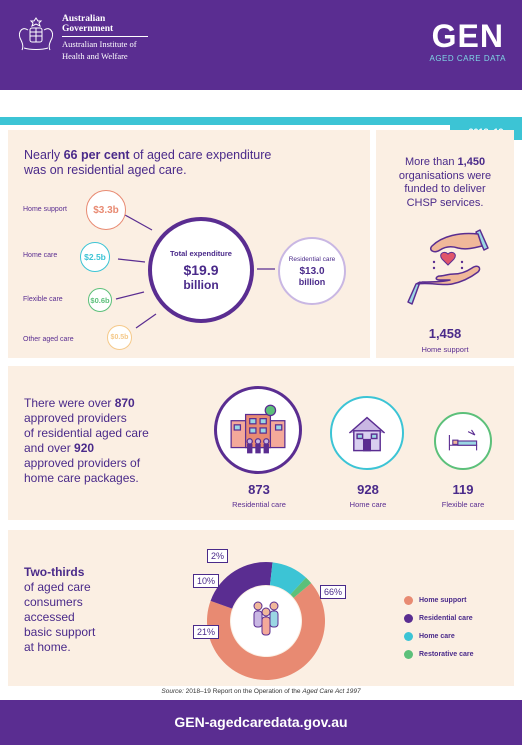 The height and width of the screenshot is (745, 522). Describe the element at coordinates (173, 691) in the screenshot. I see `source-prefix: Source:` at that location.